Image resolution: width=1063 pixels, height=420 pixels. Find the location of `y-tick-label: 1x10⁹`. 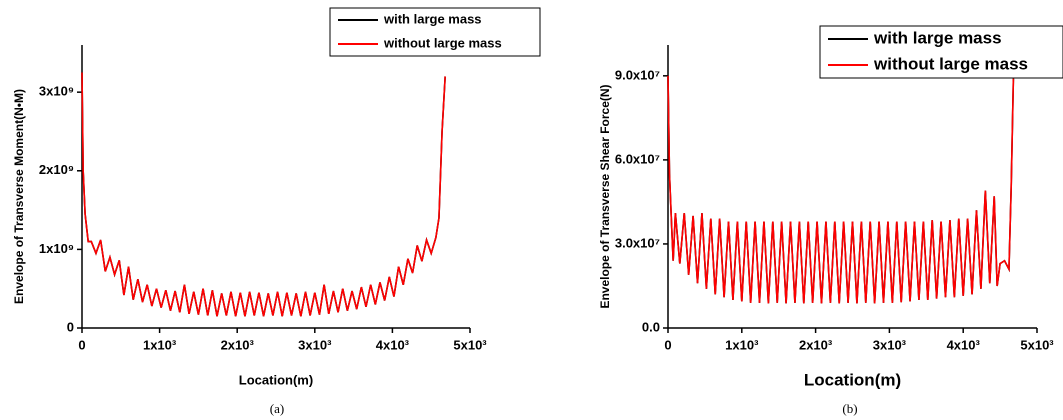

y-tick-label: 1x10⁹ is located at coordinates (56, 248).